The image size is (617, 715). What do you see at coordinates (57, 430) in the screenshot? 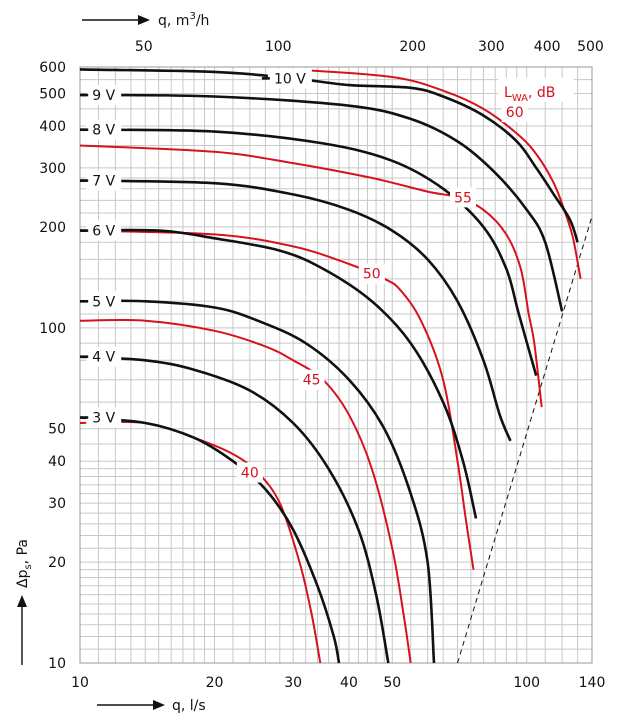
I see `y-tick-label: 50` at bounding box center [57, 430].